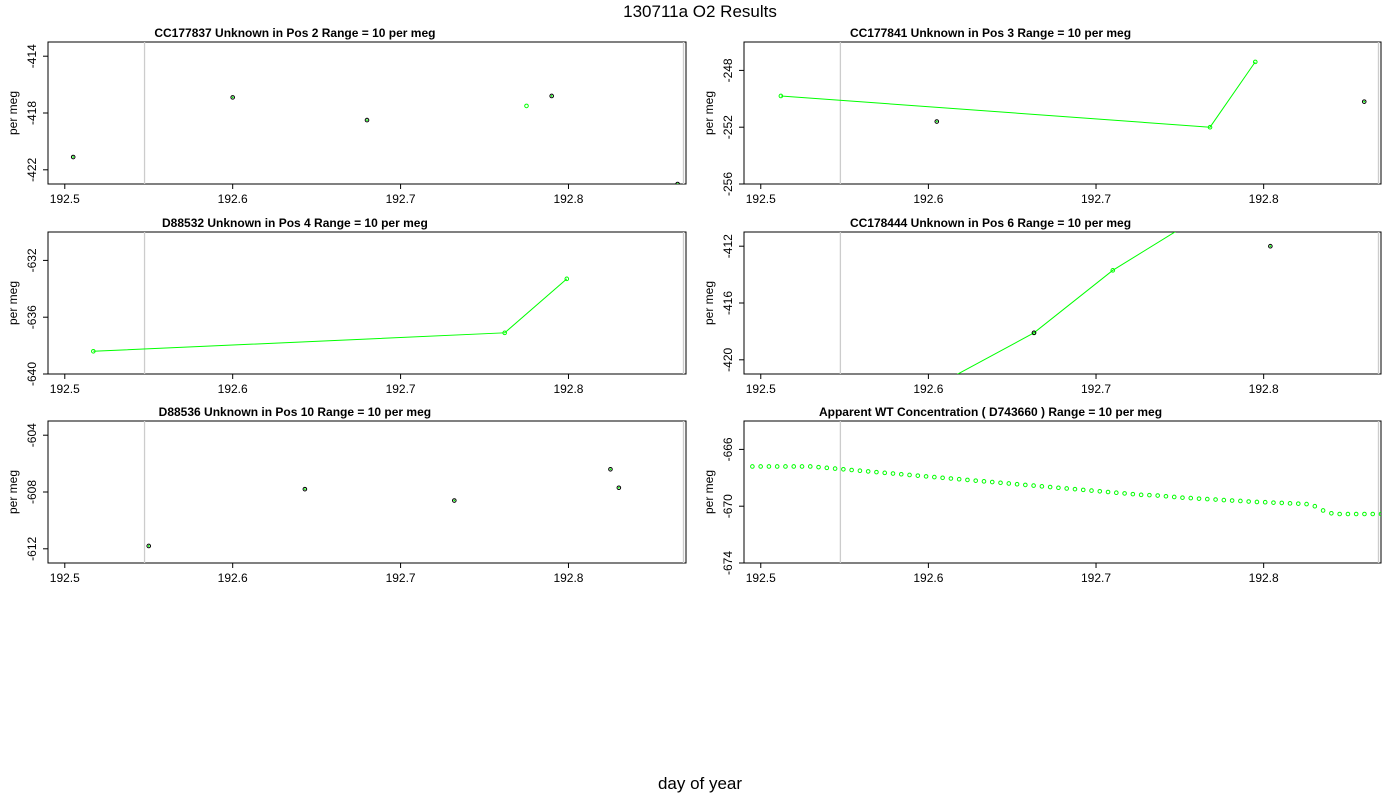 The width and height of the screenshot is (1400, 800). What do you see at coordinates (728, 303) in the screenshot?
I see `y-tick-label: -416` at bounding box center [728, 303].